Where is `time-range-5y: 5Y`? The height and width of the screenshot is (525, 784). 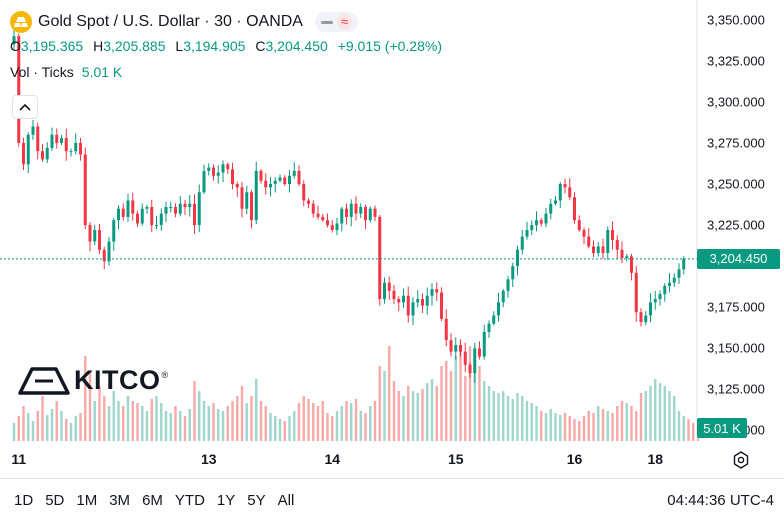 time-range-5y: 5Y is located at coordinates (256, 500).